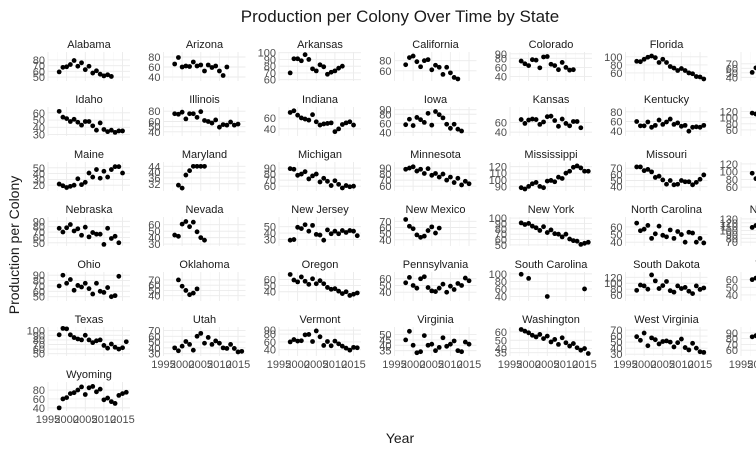 The width and height of the screenshot is (756, 454). Describe the element at coordinates (89, 320) in the screenshot. I see `facet-label: Texas` at that location.